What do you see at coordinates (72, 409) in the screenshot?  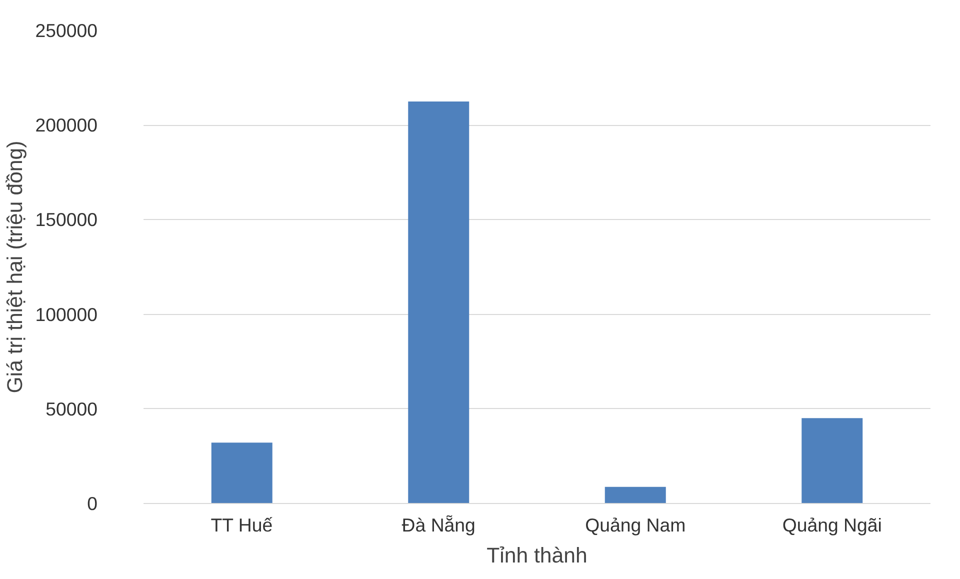 I see `y-tick-label: 50000` at bounding box center [72, 409].